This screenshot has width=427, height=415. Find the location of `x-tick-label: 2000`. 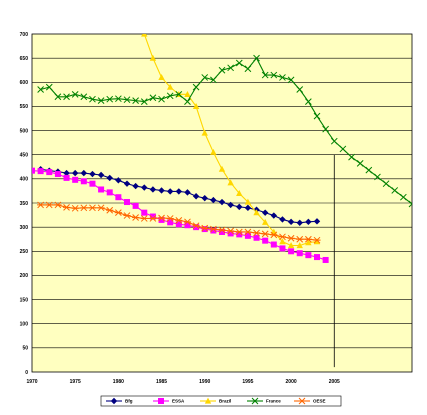

x-tick-label: 2000 is located at coordinates (291, 382).